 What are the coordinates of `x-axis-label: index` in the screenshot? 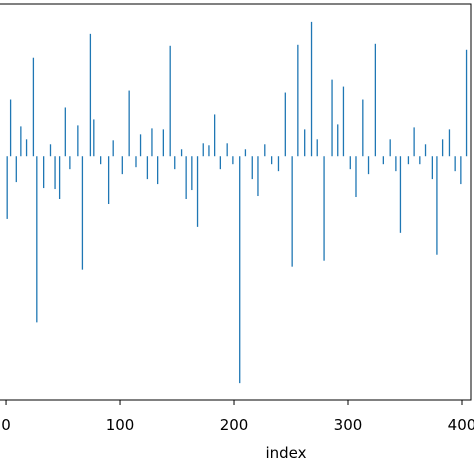 It's located at (285, 453).